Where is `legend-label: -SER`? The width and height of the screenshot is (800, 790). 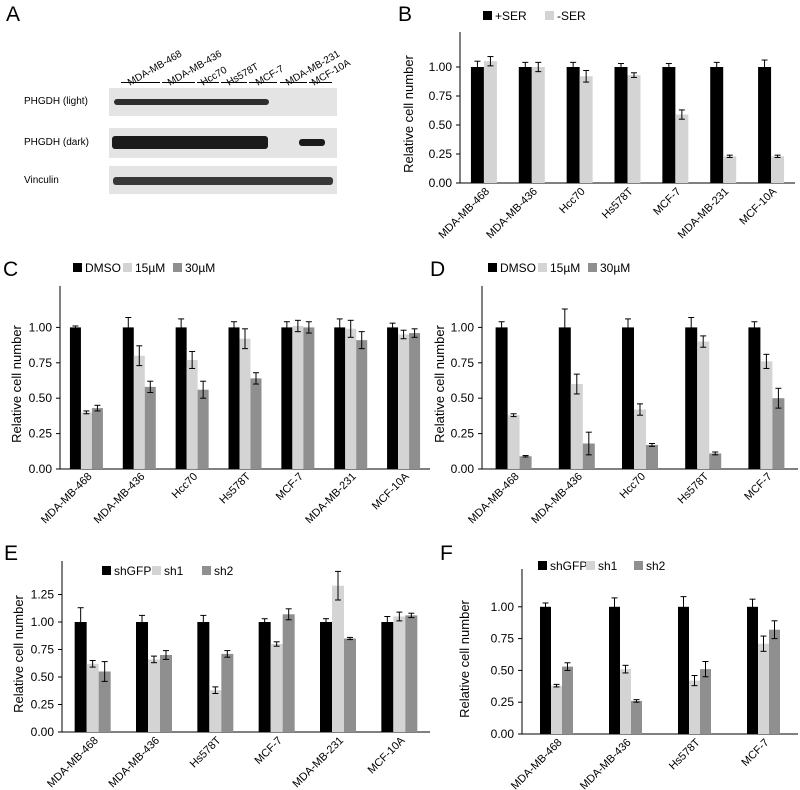
legend-label: -SER is located at coordinates (571, 16).